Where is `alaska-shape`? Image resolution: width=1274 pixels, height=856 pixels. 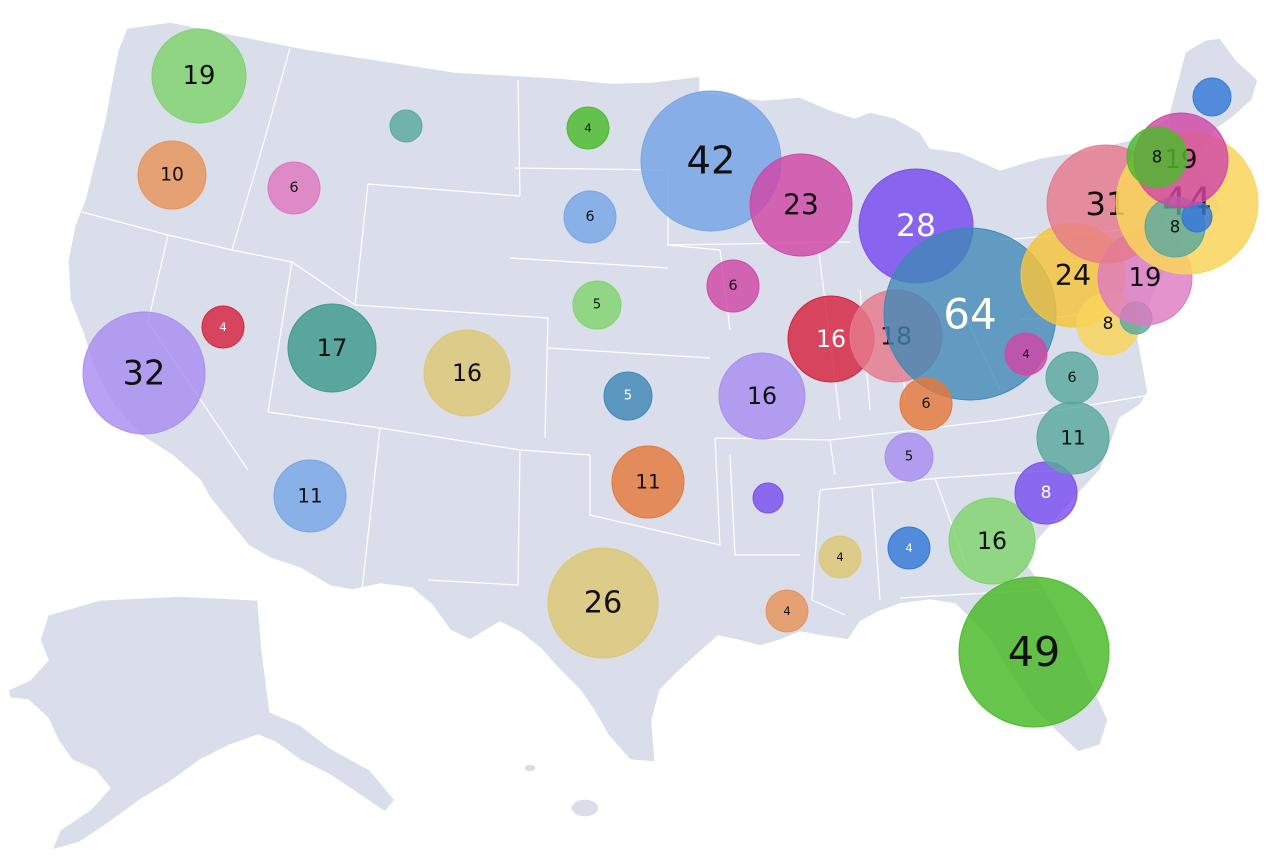
alaska-shape is located at coordinates (201, 723).